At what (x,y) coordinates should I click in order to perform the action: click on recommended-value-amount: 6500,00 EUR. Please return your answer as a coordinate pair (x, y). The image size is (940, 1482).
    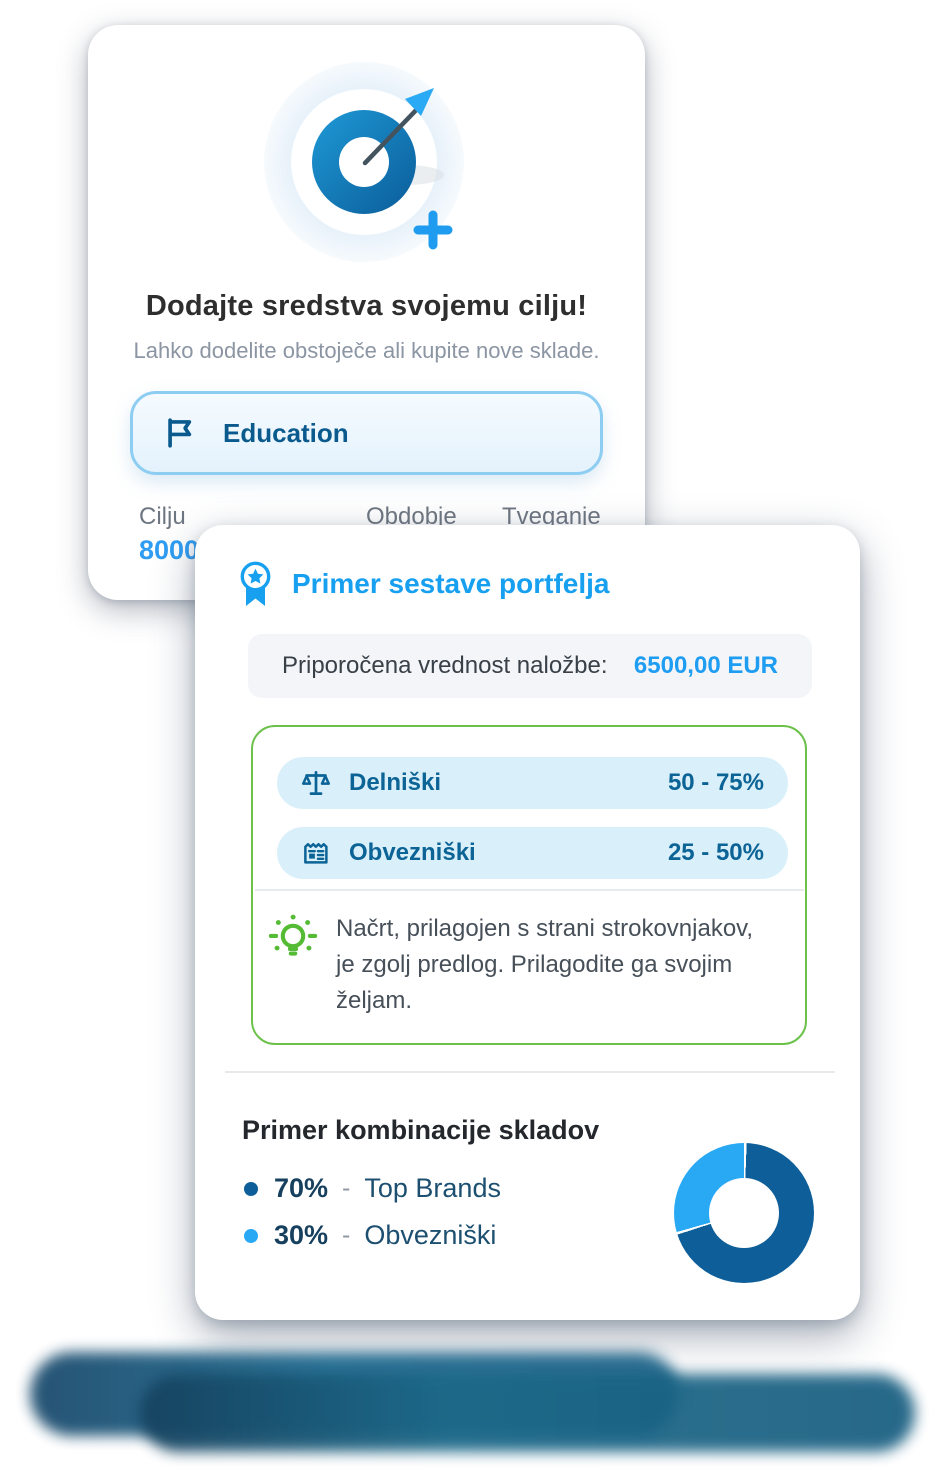
    Looking at the image, I should click on (705, 665).